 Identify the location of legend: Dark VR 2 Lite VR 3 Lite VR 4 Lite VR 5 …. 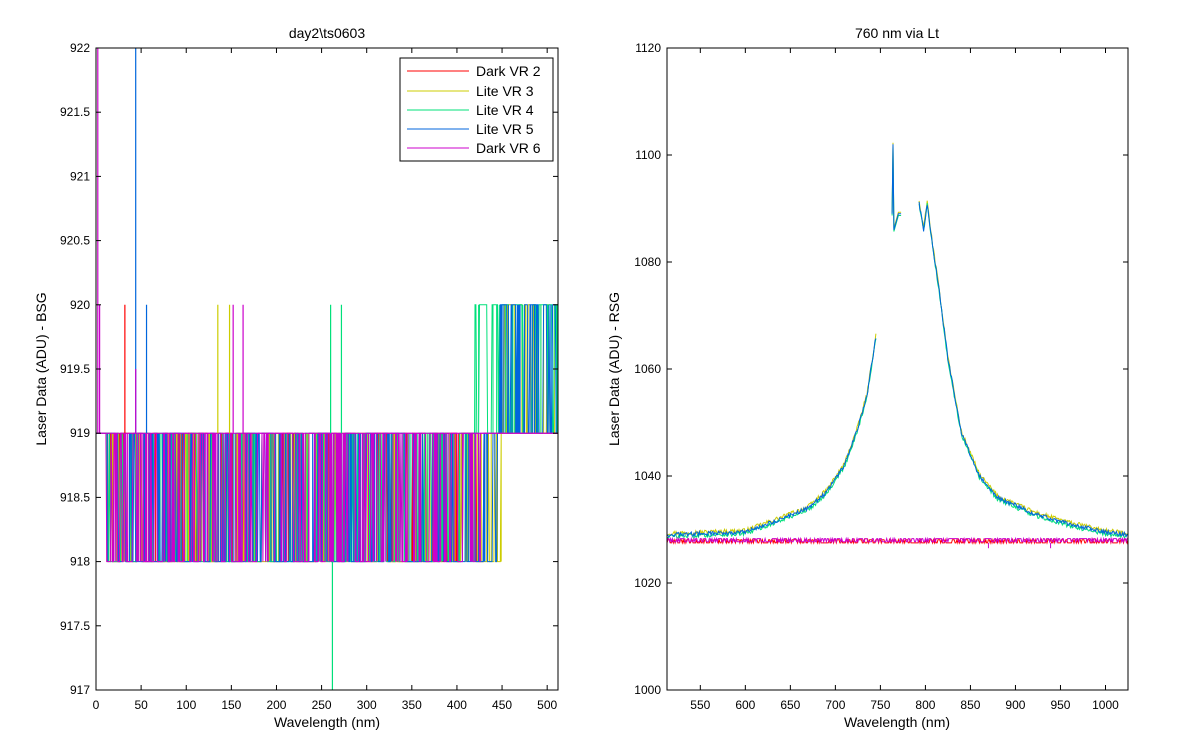
(476, 109).